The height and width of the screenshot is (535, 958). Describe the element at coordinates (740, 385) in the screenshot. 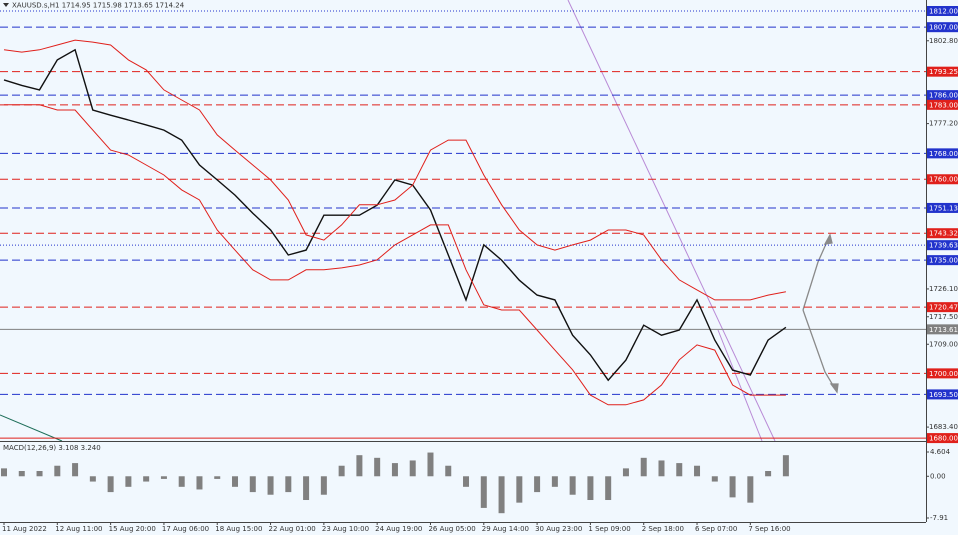

I see `channel-line` at that location.